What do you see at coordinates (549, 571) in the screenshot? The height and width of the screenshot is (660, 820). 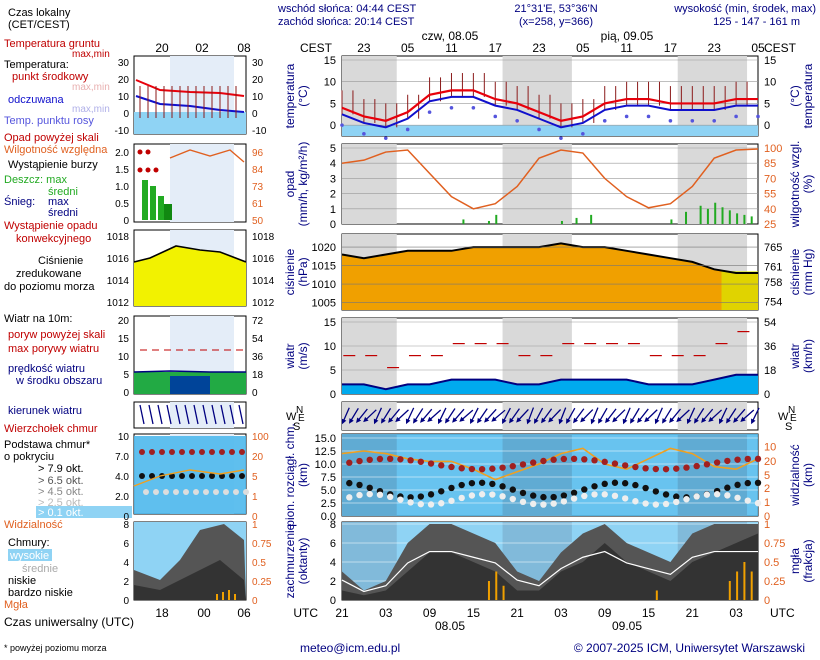 I see `mid-cloud-line` at bounding box center [549, 571].